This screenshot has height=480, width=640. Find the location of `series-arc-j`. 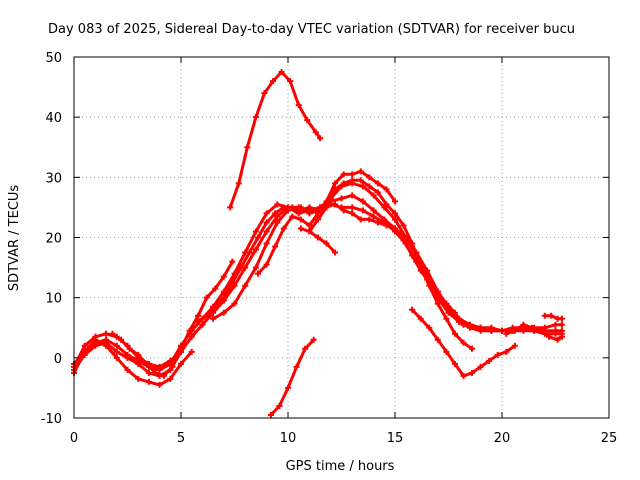

series-arc-j is located at coordinates (326, 222).